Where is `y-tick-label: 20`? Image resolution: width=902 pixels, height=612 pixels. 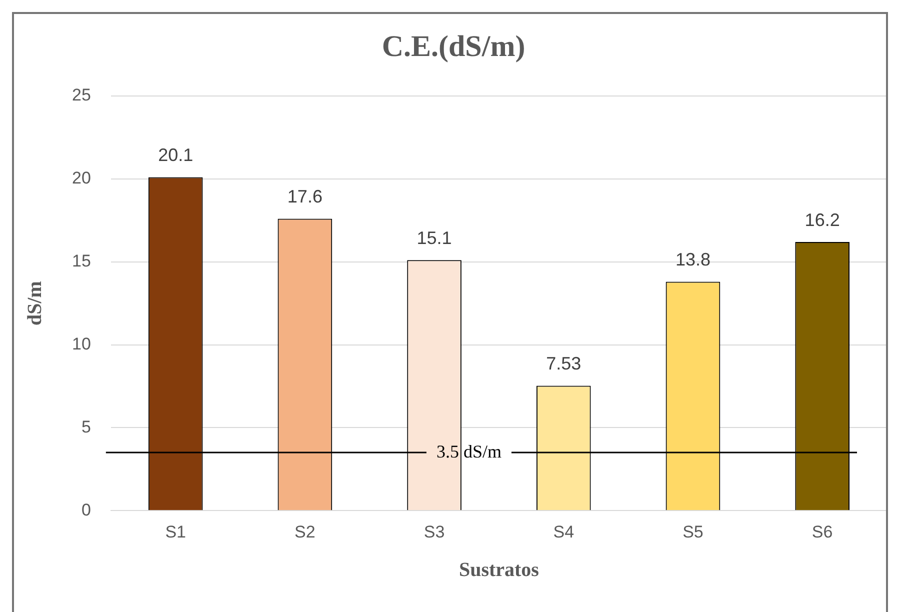 y-tick-label: 20 is located at coordinates (81, 178).